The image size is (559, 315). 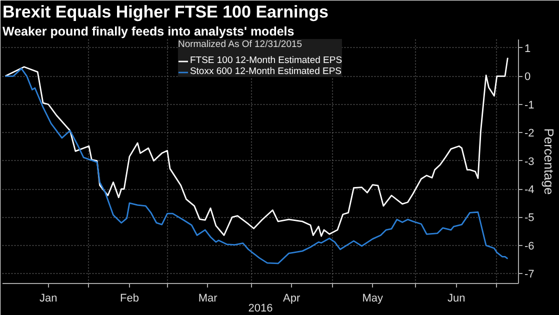 I want to click on legend-label: Stoxx 600 12-Month Estimated EPS, so click(x=266, y=71).